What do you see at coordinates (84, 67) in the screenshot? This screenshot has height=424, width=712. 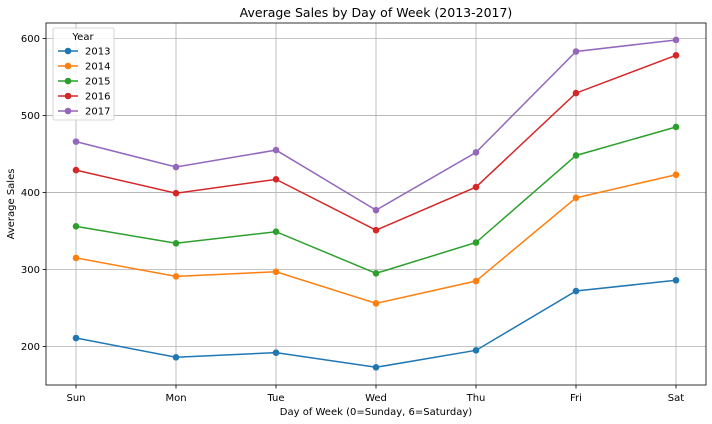 I see `legend-item: 2014` at bounding box center [84, 67].